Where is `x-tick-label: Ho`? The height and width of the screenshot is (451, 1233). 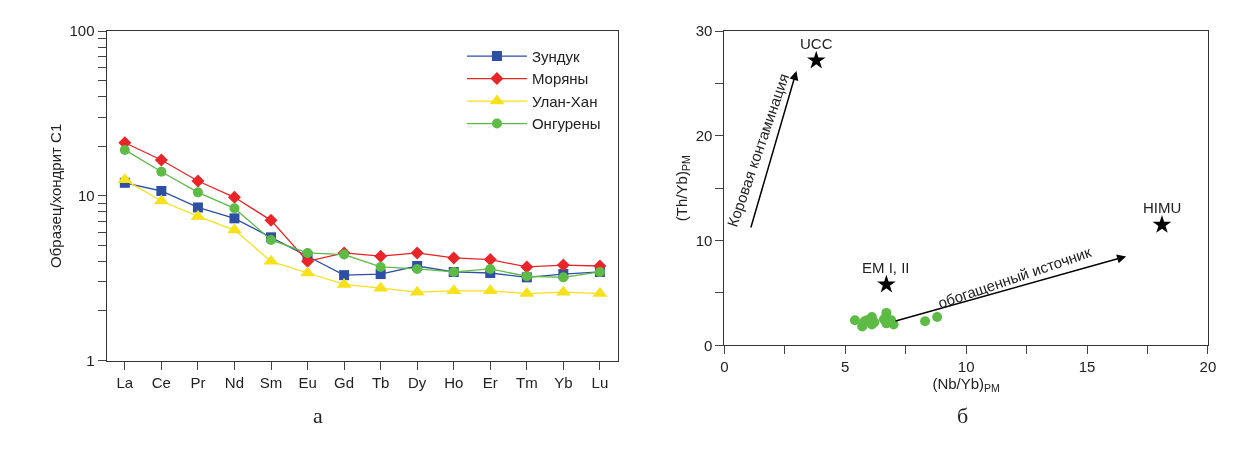 x-tick-label: Ho is located at coordinates (454, 382).